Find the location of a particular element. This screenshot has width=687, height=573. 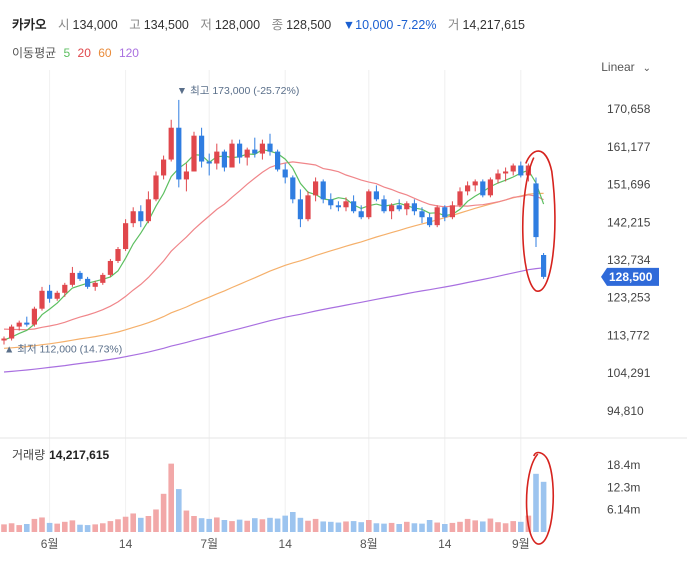

price-tick-label: 170,658 is located at coordinates (629, 109).